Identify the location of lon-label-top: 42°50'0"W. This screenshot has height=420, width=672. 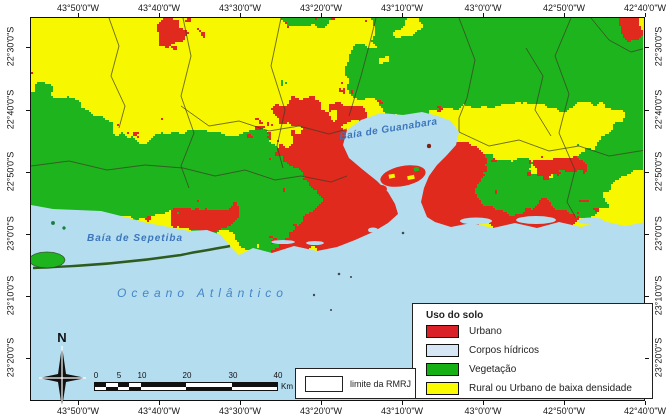
(564, 8).